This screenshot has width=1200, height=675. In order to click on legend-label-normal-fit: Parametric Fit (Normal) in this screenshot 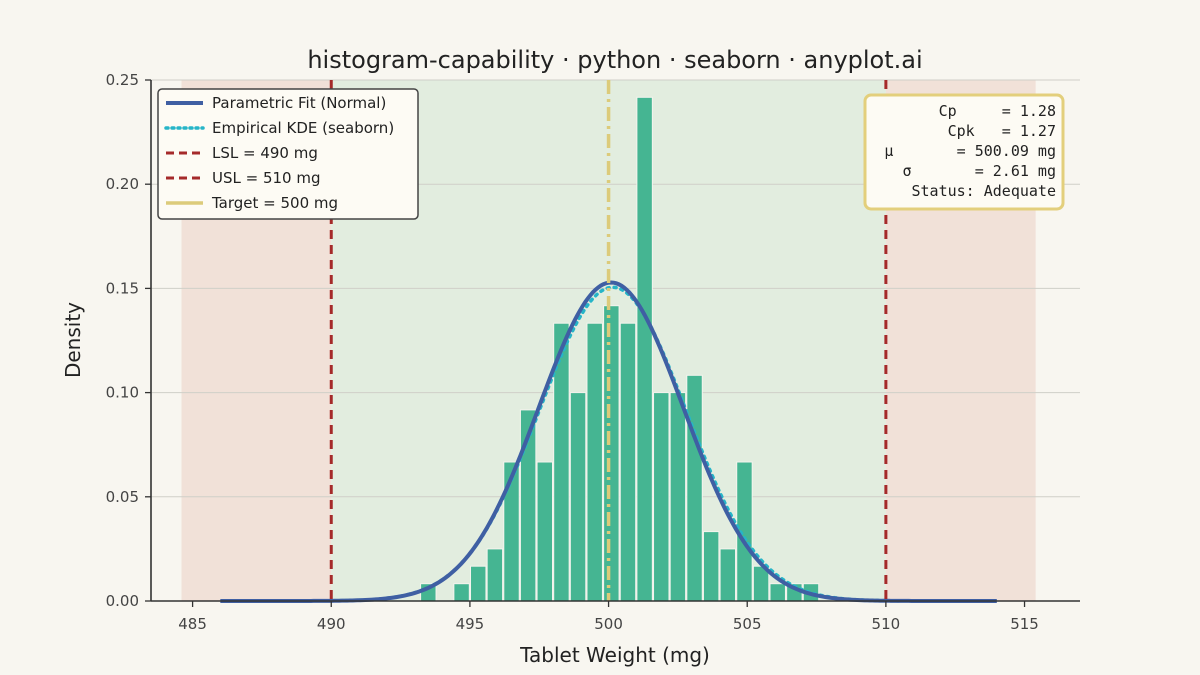, I will do `click(299, 103)`.